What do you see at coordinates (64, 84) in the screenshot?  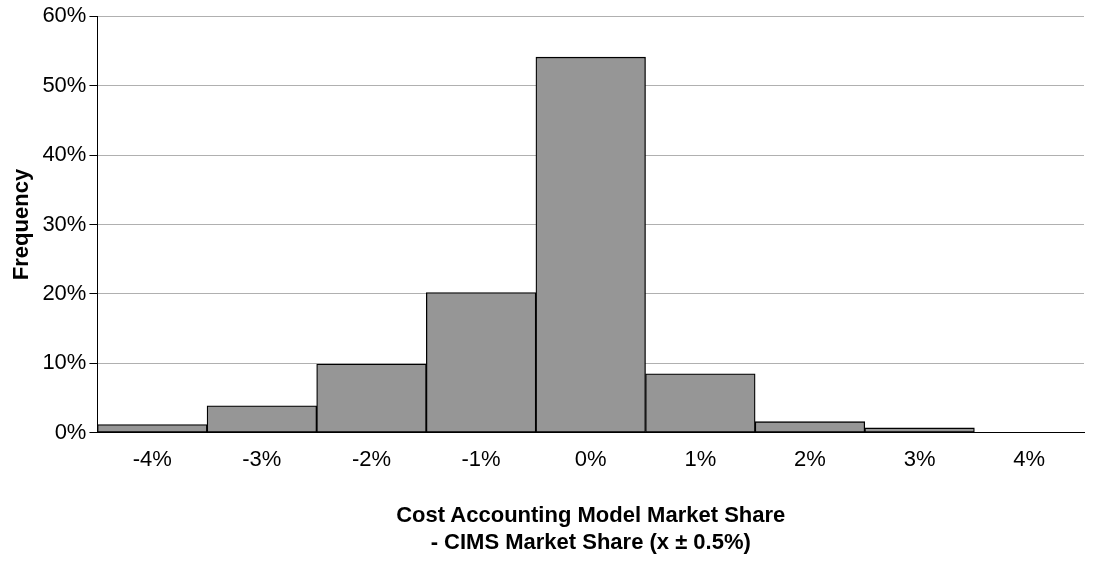 I see `y-tick-label: 50%` at bounding box center [64, 84].